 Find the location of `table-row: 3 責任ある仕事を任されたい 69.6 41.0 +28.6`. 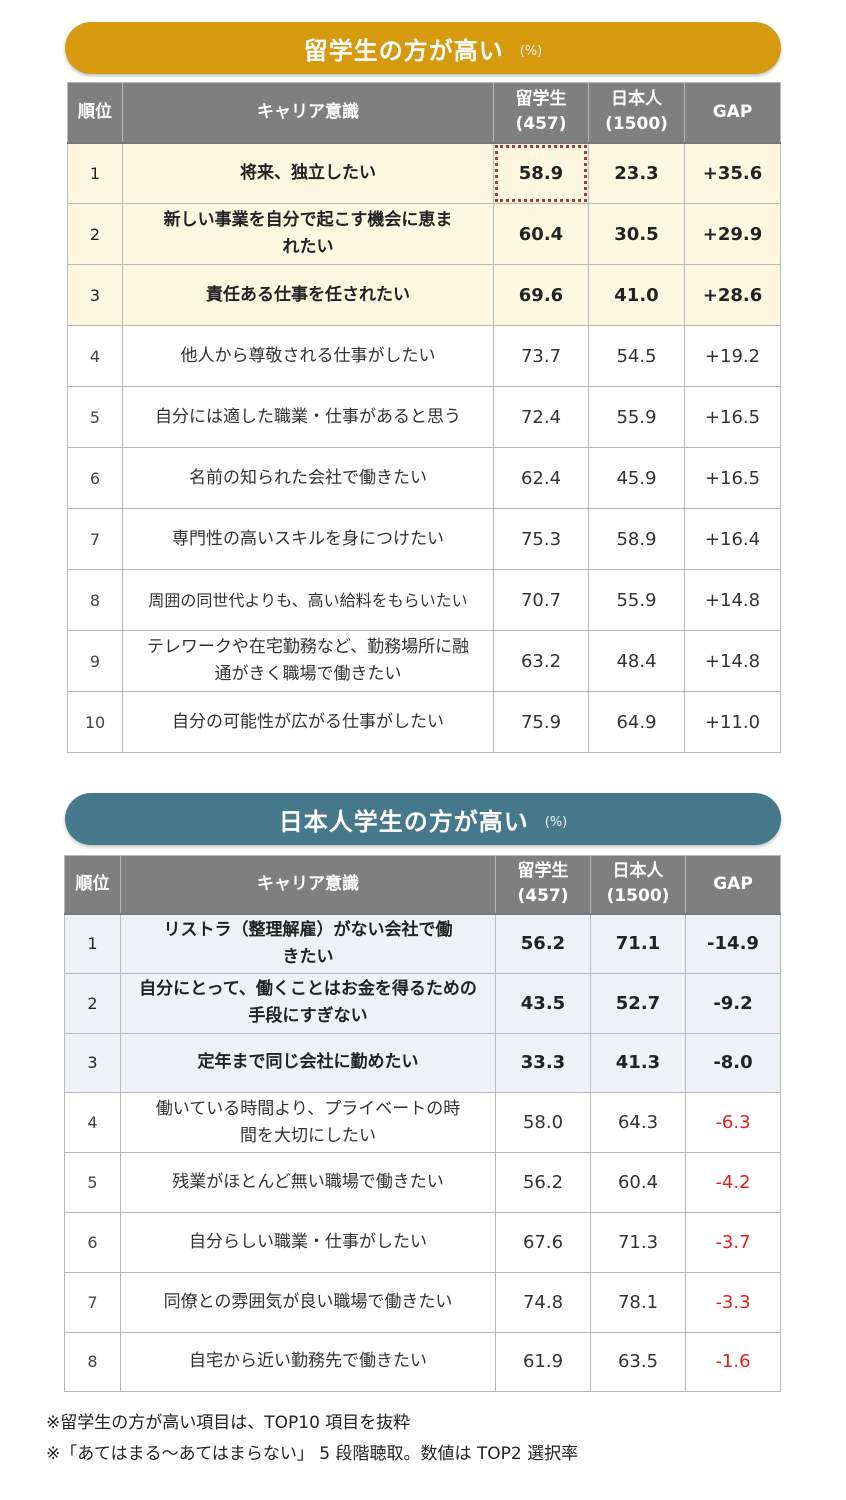

table-row: 3 責任ある仕事を任されたい 69.6 41.0 +28.6 is located at coordinates (424, 295).